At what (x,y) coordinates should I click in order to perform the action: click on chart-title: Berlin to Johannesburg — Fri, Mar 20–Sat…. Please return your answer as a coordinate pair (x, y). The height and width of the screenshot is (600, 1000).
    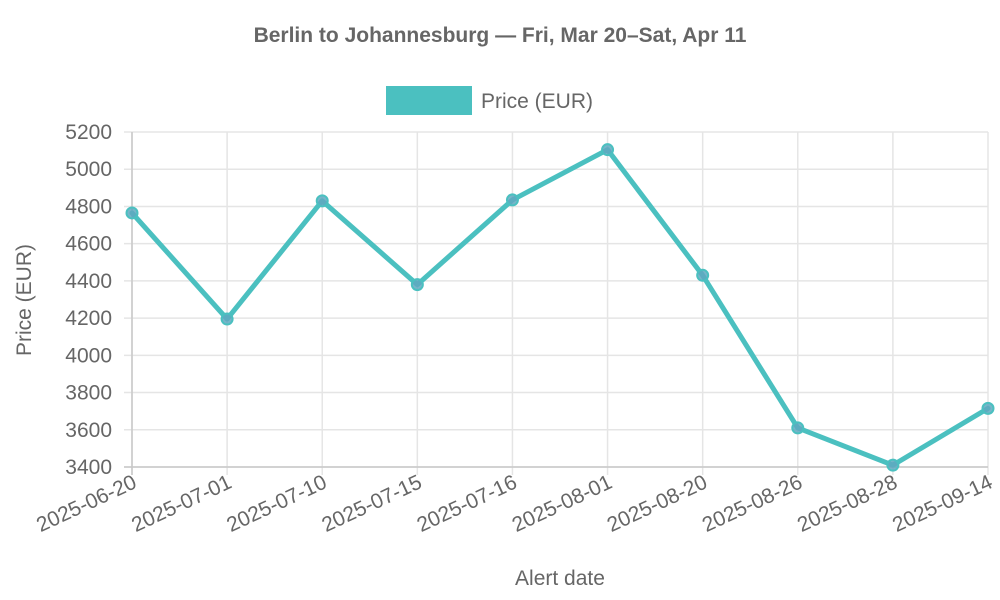
    Looking at the image, I should click on (500, 35).